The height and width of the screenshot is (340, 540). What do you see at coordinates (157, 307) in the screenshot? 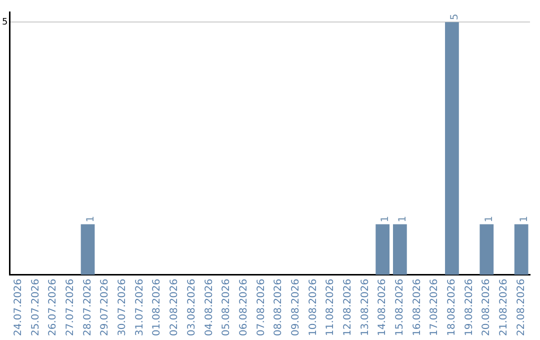
I see `x-tick-label: 01.08.2026` at bounding box center [157, 307].